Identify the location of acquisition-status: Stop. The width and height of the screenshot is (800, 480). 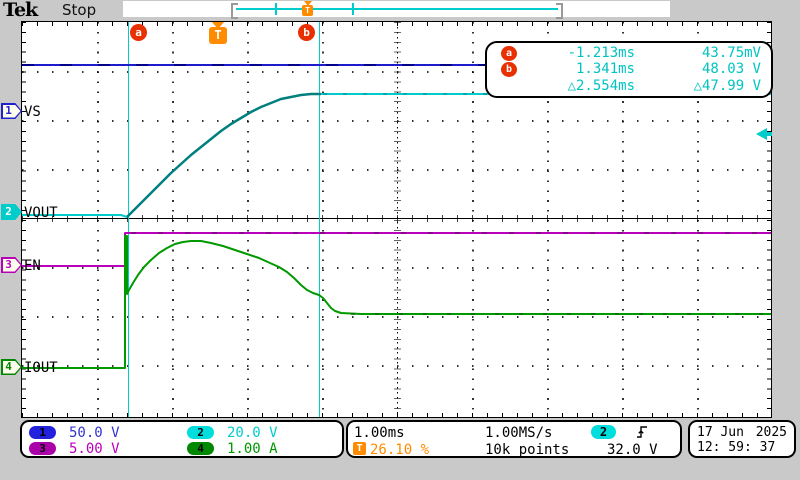
(79, 10).